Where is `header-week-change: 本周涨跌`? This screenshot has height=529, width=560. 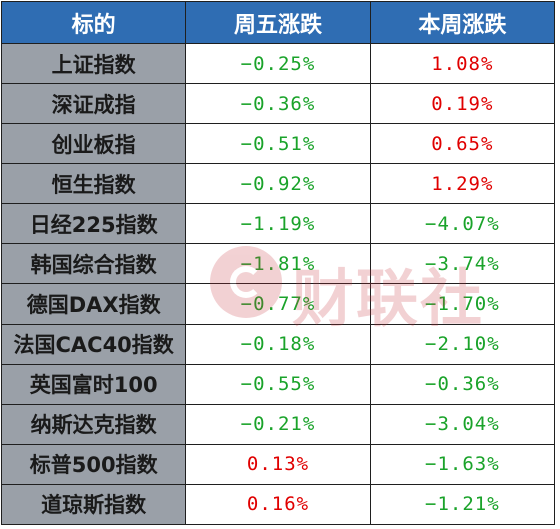 header-week-change: 本周涨跌 is located at coordinates (462, 22).